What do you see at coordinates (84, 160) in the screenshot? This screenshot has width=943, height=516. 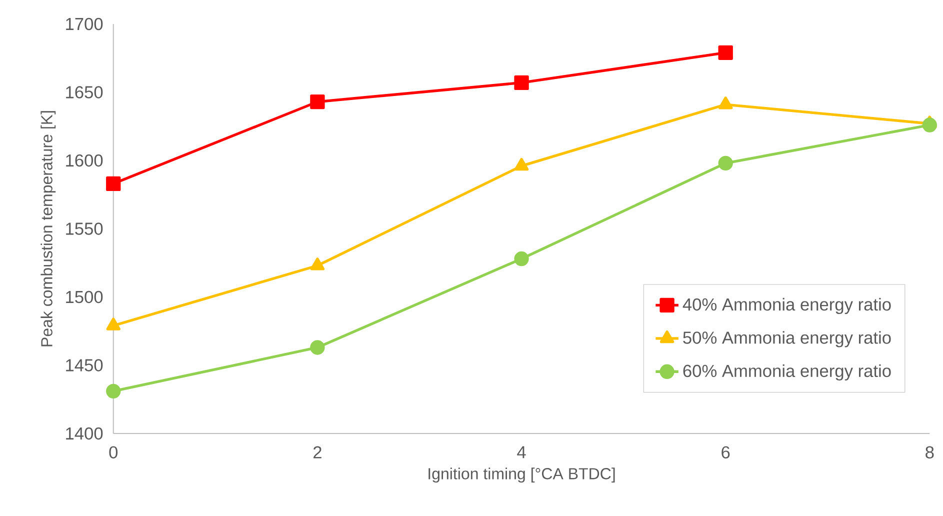 I see `y-tick-label: 1600` at bounding box center [84, 160].